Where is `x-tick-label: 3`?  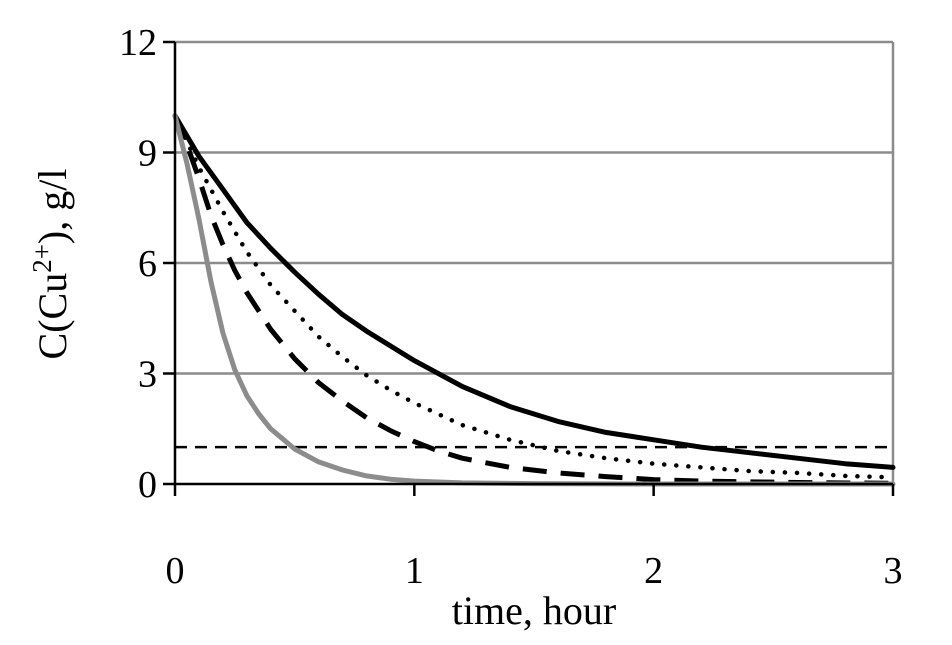 x-tick-label: 3 is located at coordinates (893, 571).